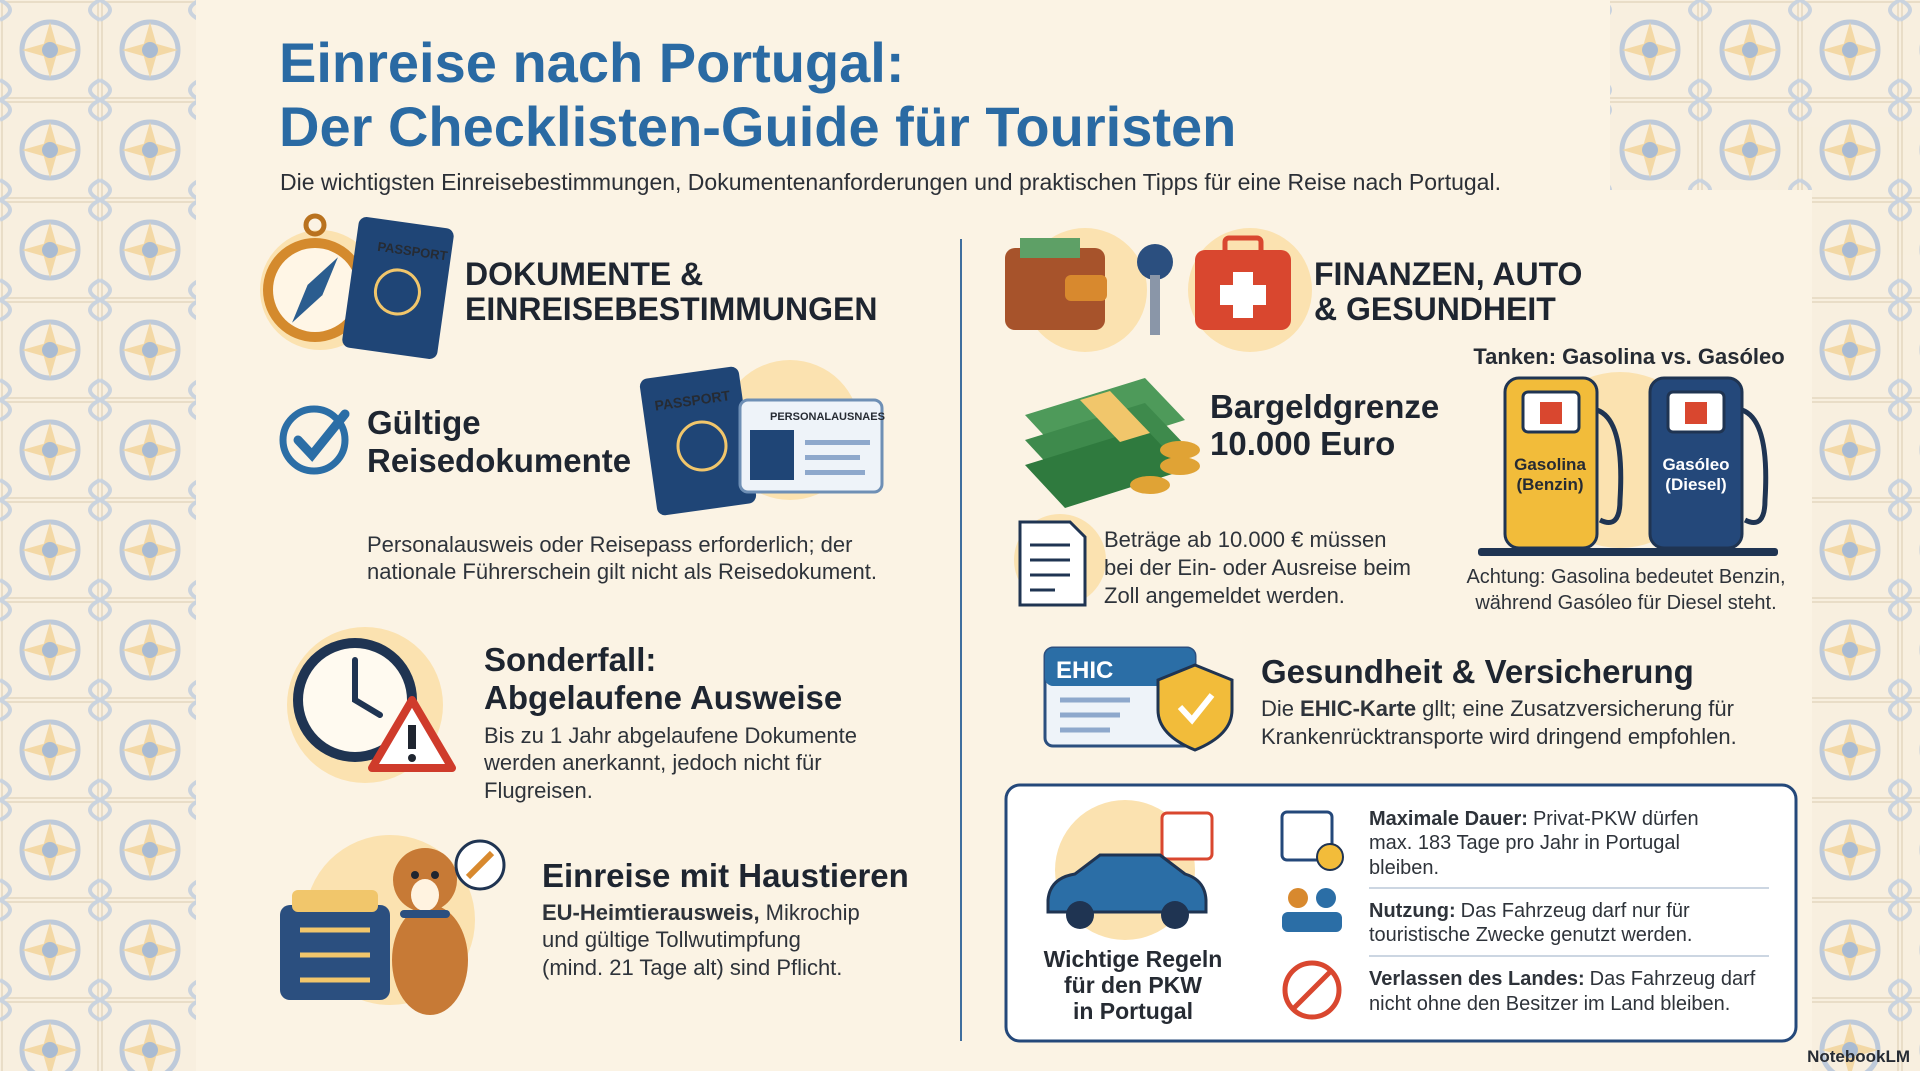 The width and height of the screenshot is (1920, 1071). I want to click on rule-text: Maximale Dauer: Privat-PKW dürfen, so click(1534, 819).